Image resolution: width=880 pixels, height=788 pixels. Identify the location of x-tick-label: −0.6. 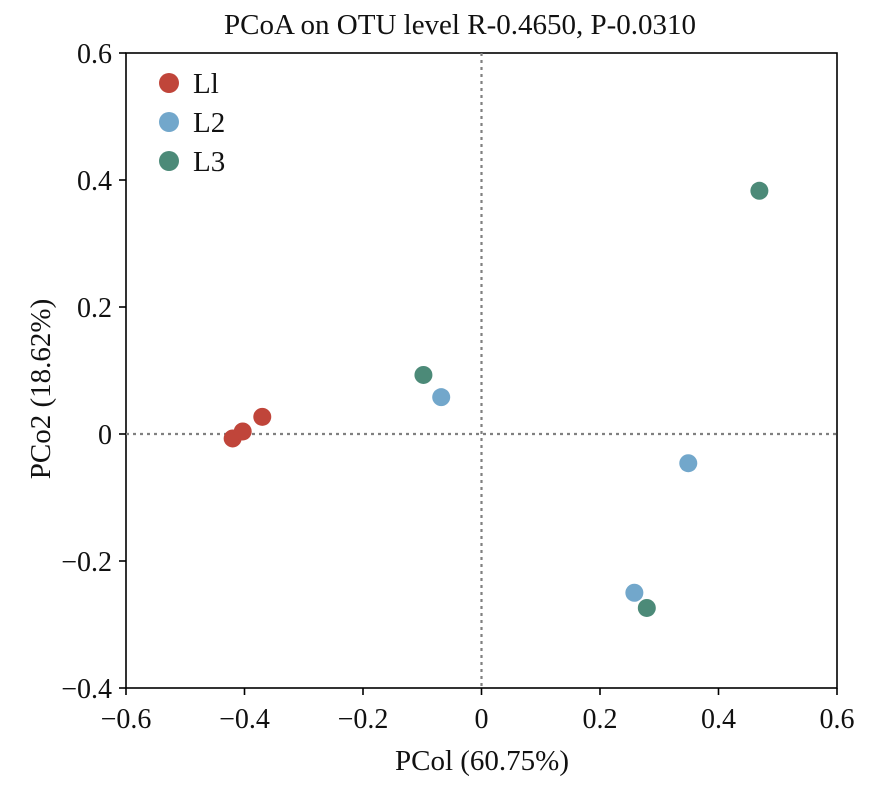
(126, 719).